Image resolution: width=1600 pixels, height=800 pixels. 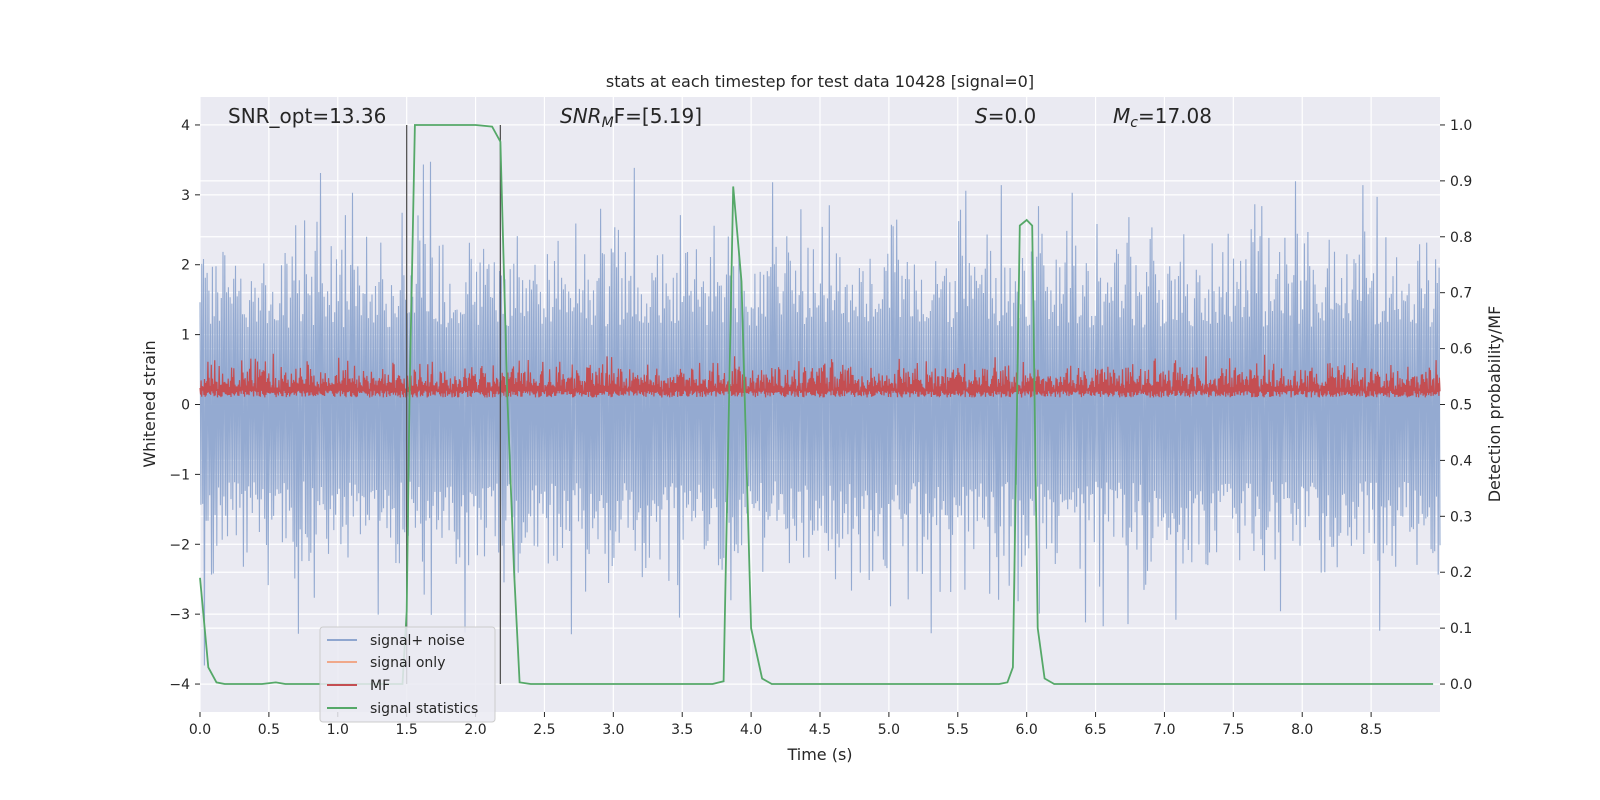 I want to click on x-tick-label: 5.5, so click(x=958, y=730).